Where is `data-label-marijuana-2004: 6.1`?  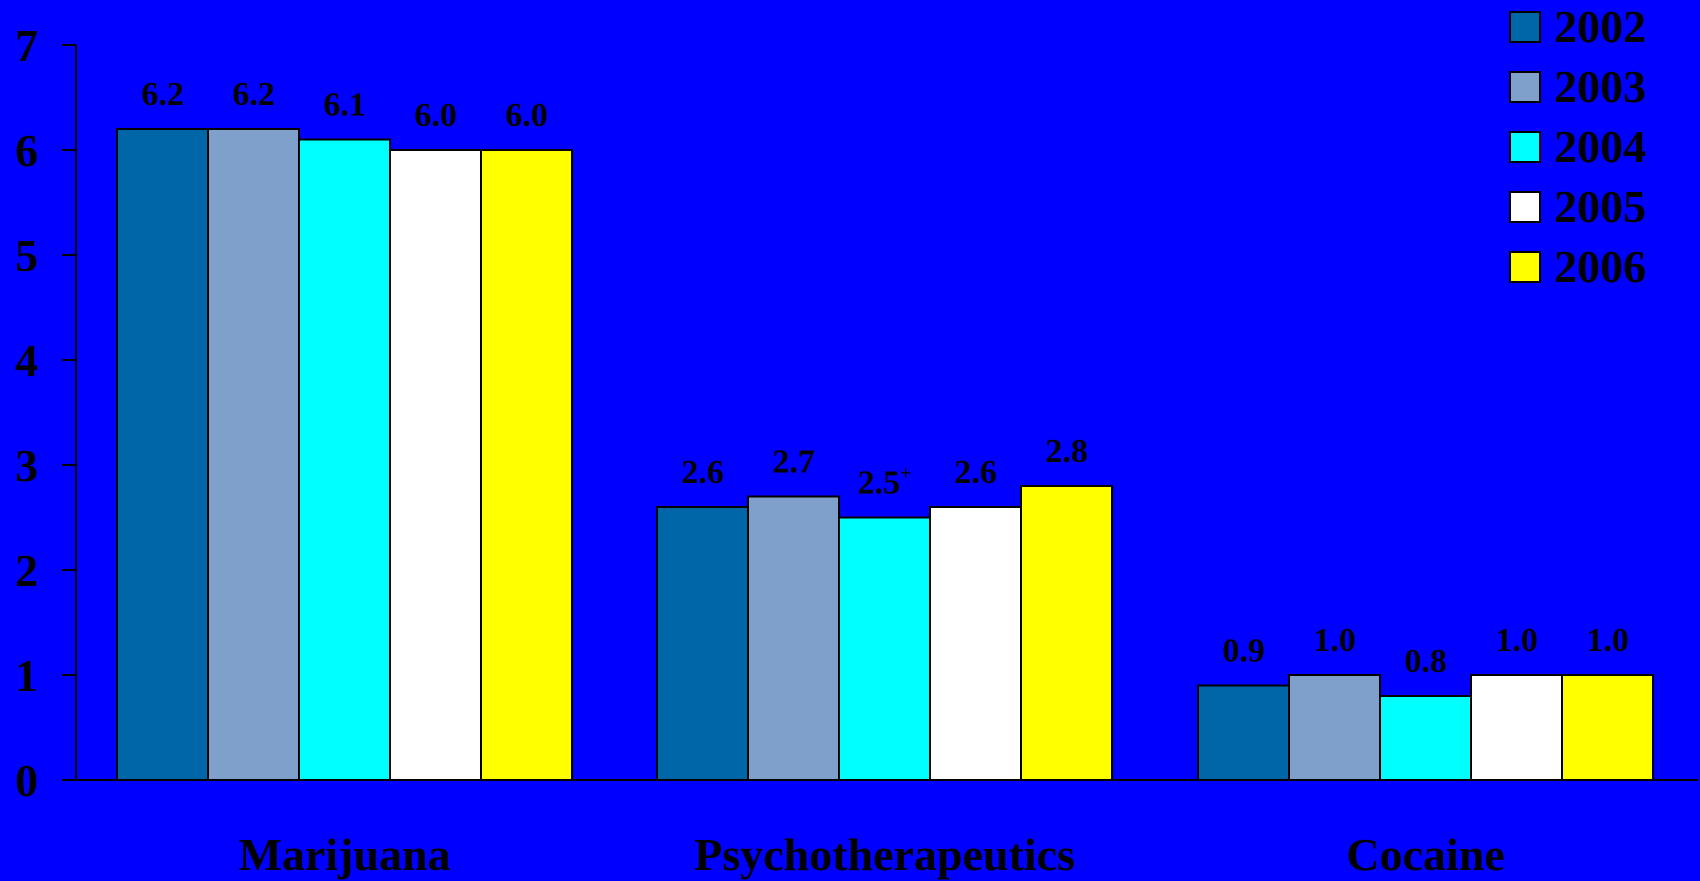 data-label-marijuana-2004: 6.1 is located at coordinates (344, 105).